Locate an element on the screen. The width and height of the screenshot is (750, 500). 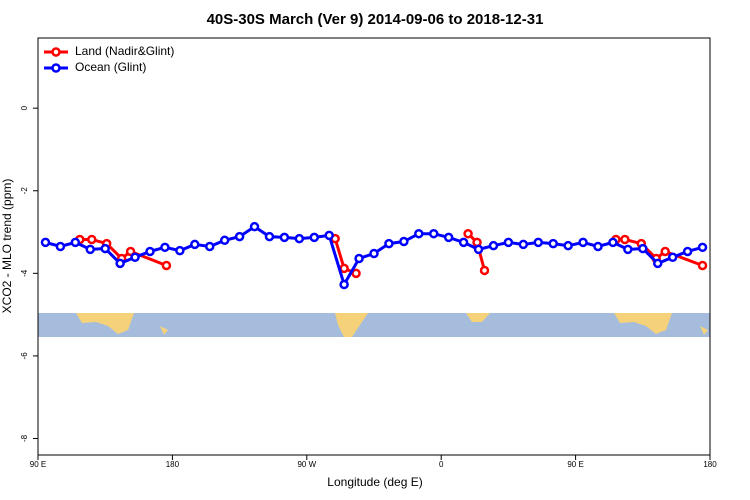
y-axis-label: XCO2 - MLO trend (ppm) is located at coordinates (7, 246).